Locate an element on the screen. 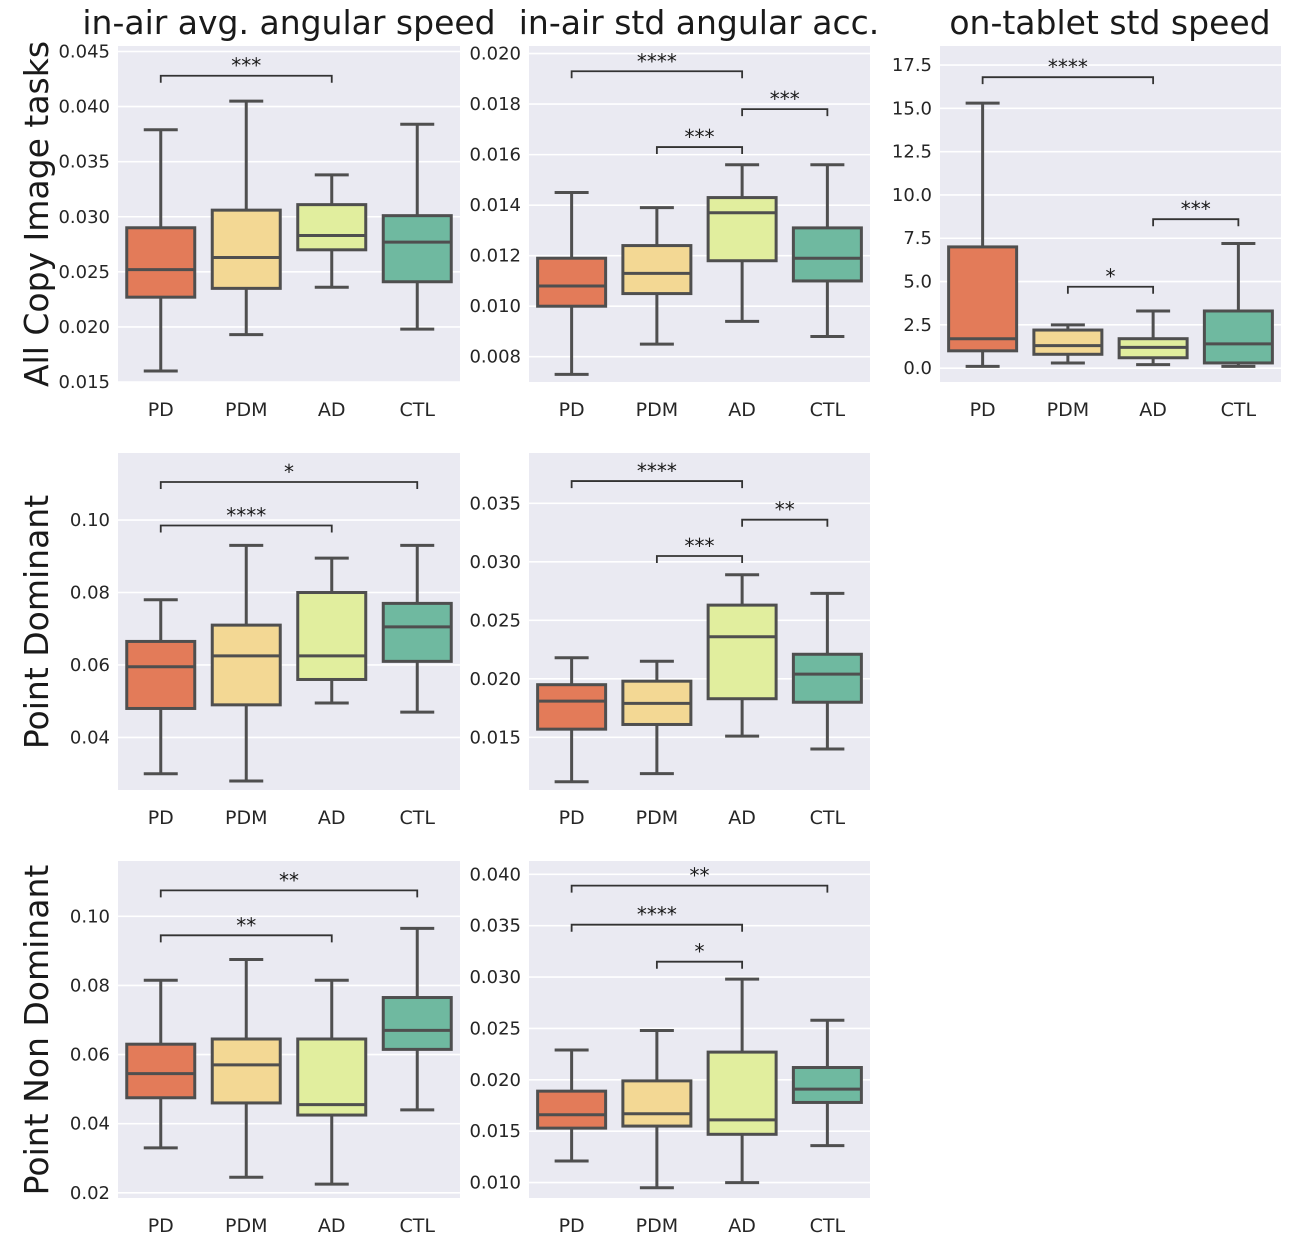 The height and width of the screenshot is (1245, 1290). y-tick-label: 0.08 is located at coordinates (90, 593).